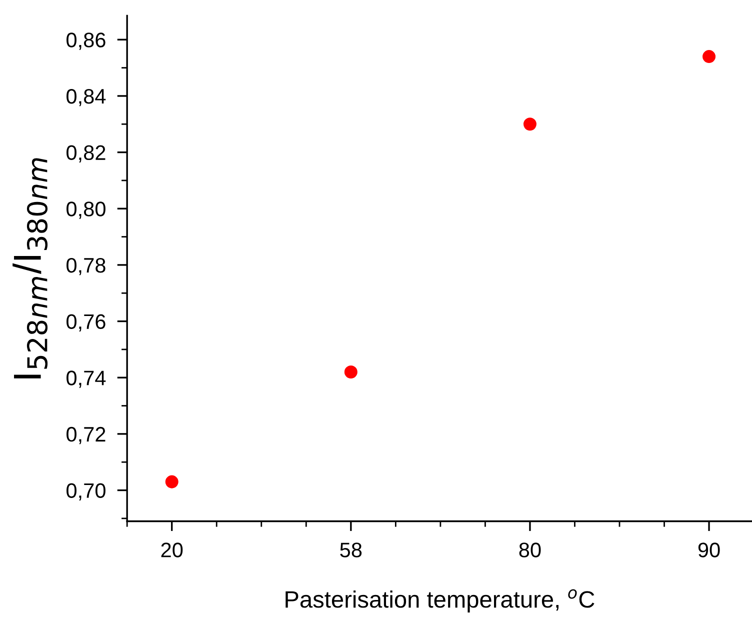  Describe the element at coordinates (86, 41) in the screenshot. I see `y-tick-label: 0,86` at that location.